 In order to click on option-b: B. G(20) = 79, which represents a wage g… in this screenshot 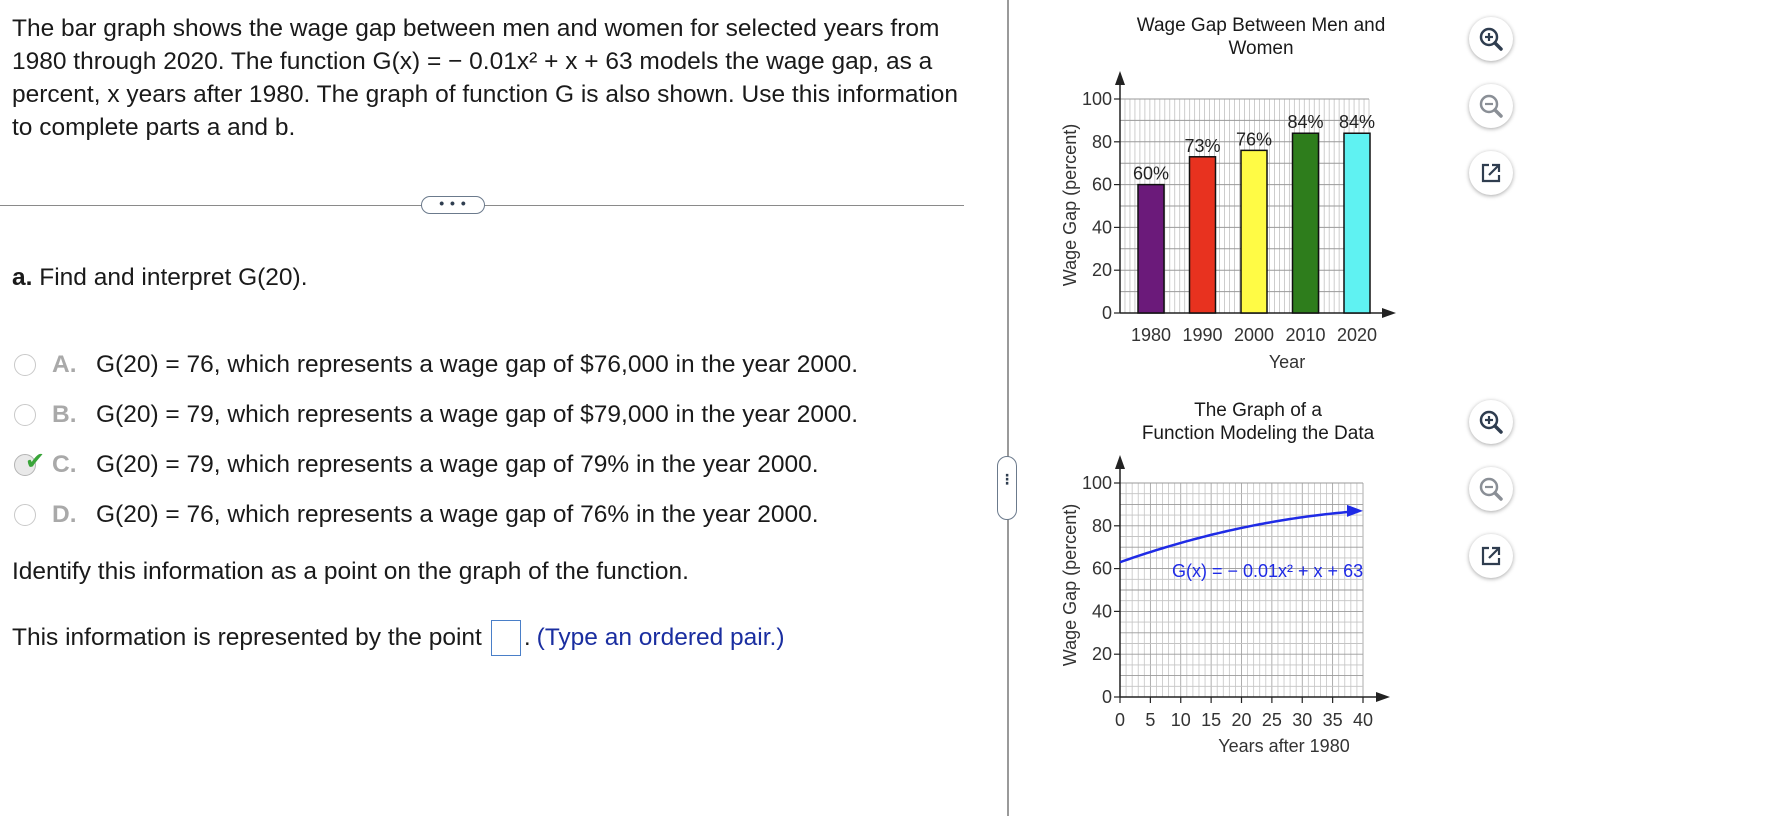, I will do `click(436, 415)`.